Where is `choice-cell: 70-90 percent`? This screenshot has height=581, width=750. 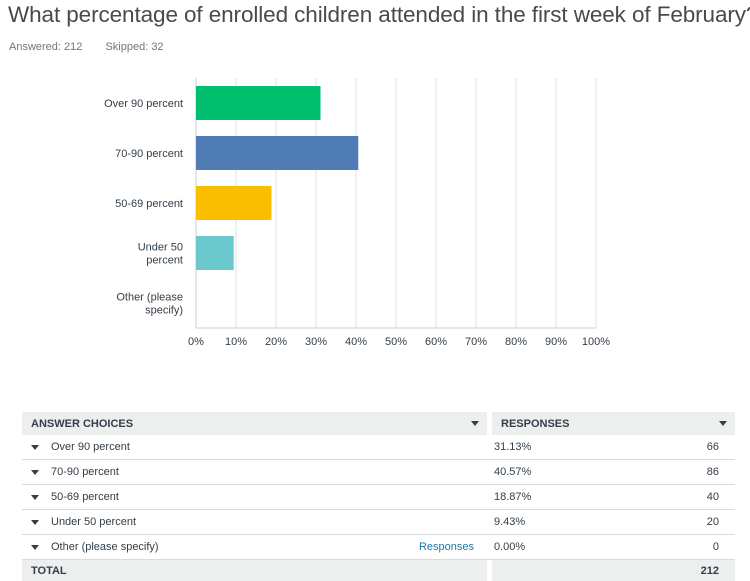
choice-cell: 70-90 percent is located at coordinates (254, 472).